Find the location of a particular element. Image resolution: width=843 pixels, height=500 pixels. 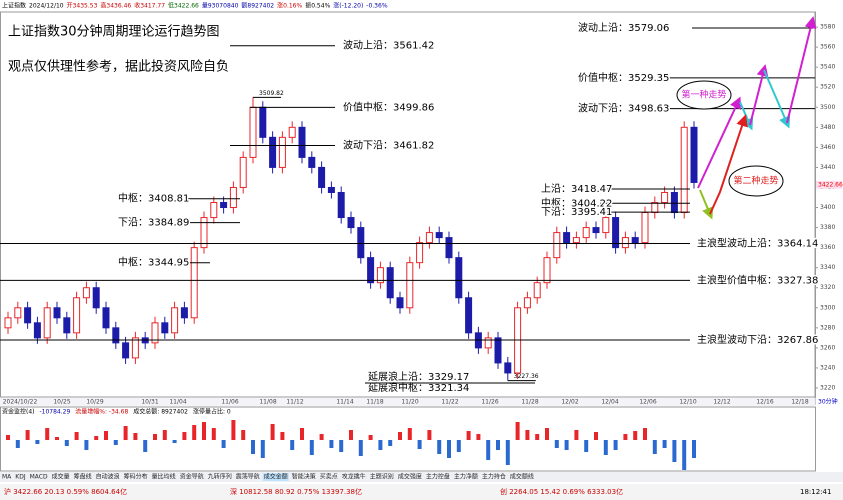

note-label: 延展浪中枢：3321.34 is located at coordinates (418, 387).